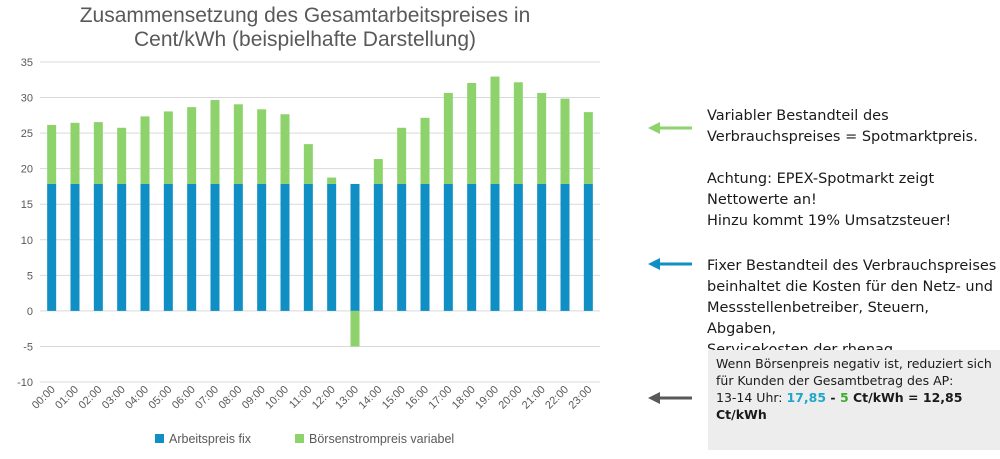 The image size is (1000, 459). I want to click on x-tick-label: 06:00, so click(184, 398).